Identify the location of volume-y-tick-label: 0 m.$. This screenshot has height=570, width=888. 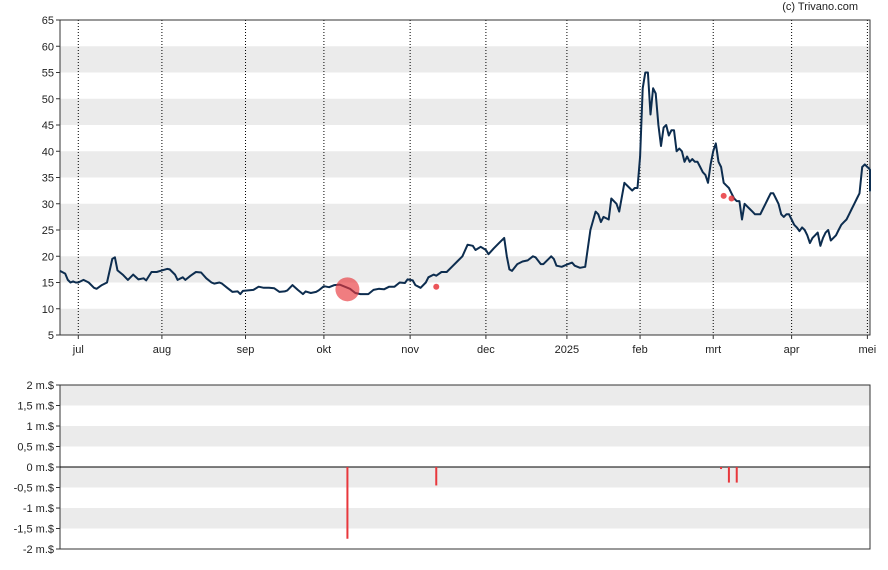
(40, 468).